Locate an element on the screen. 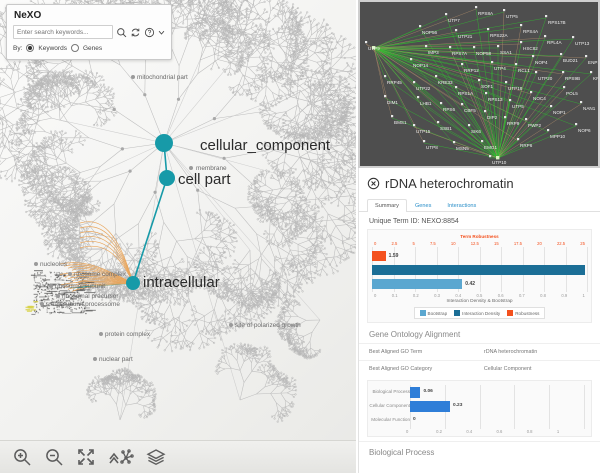 The width and height of the screenshot is (600, 473). gene-node-label: RPS6 is located at coordinates (449, 109).